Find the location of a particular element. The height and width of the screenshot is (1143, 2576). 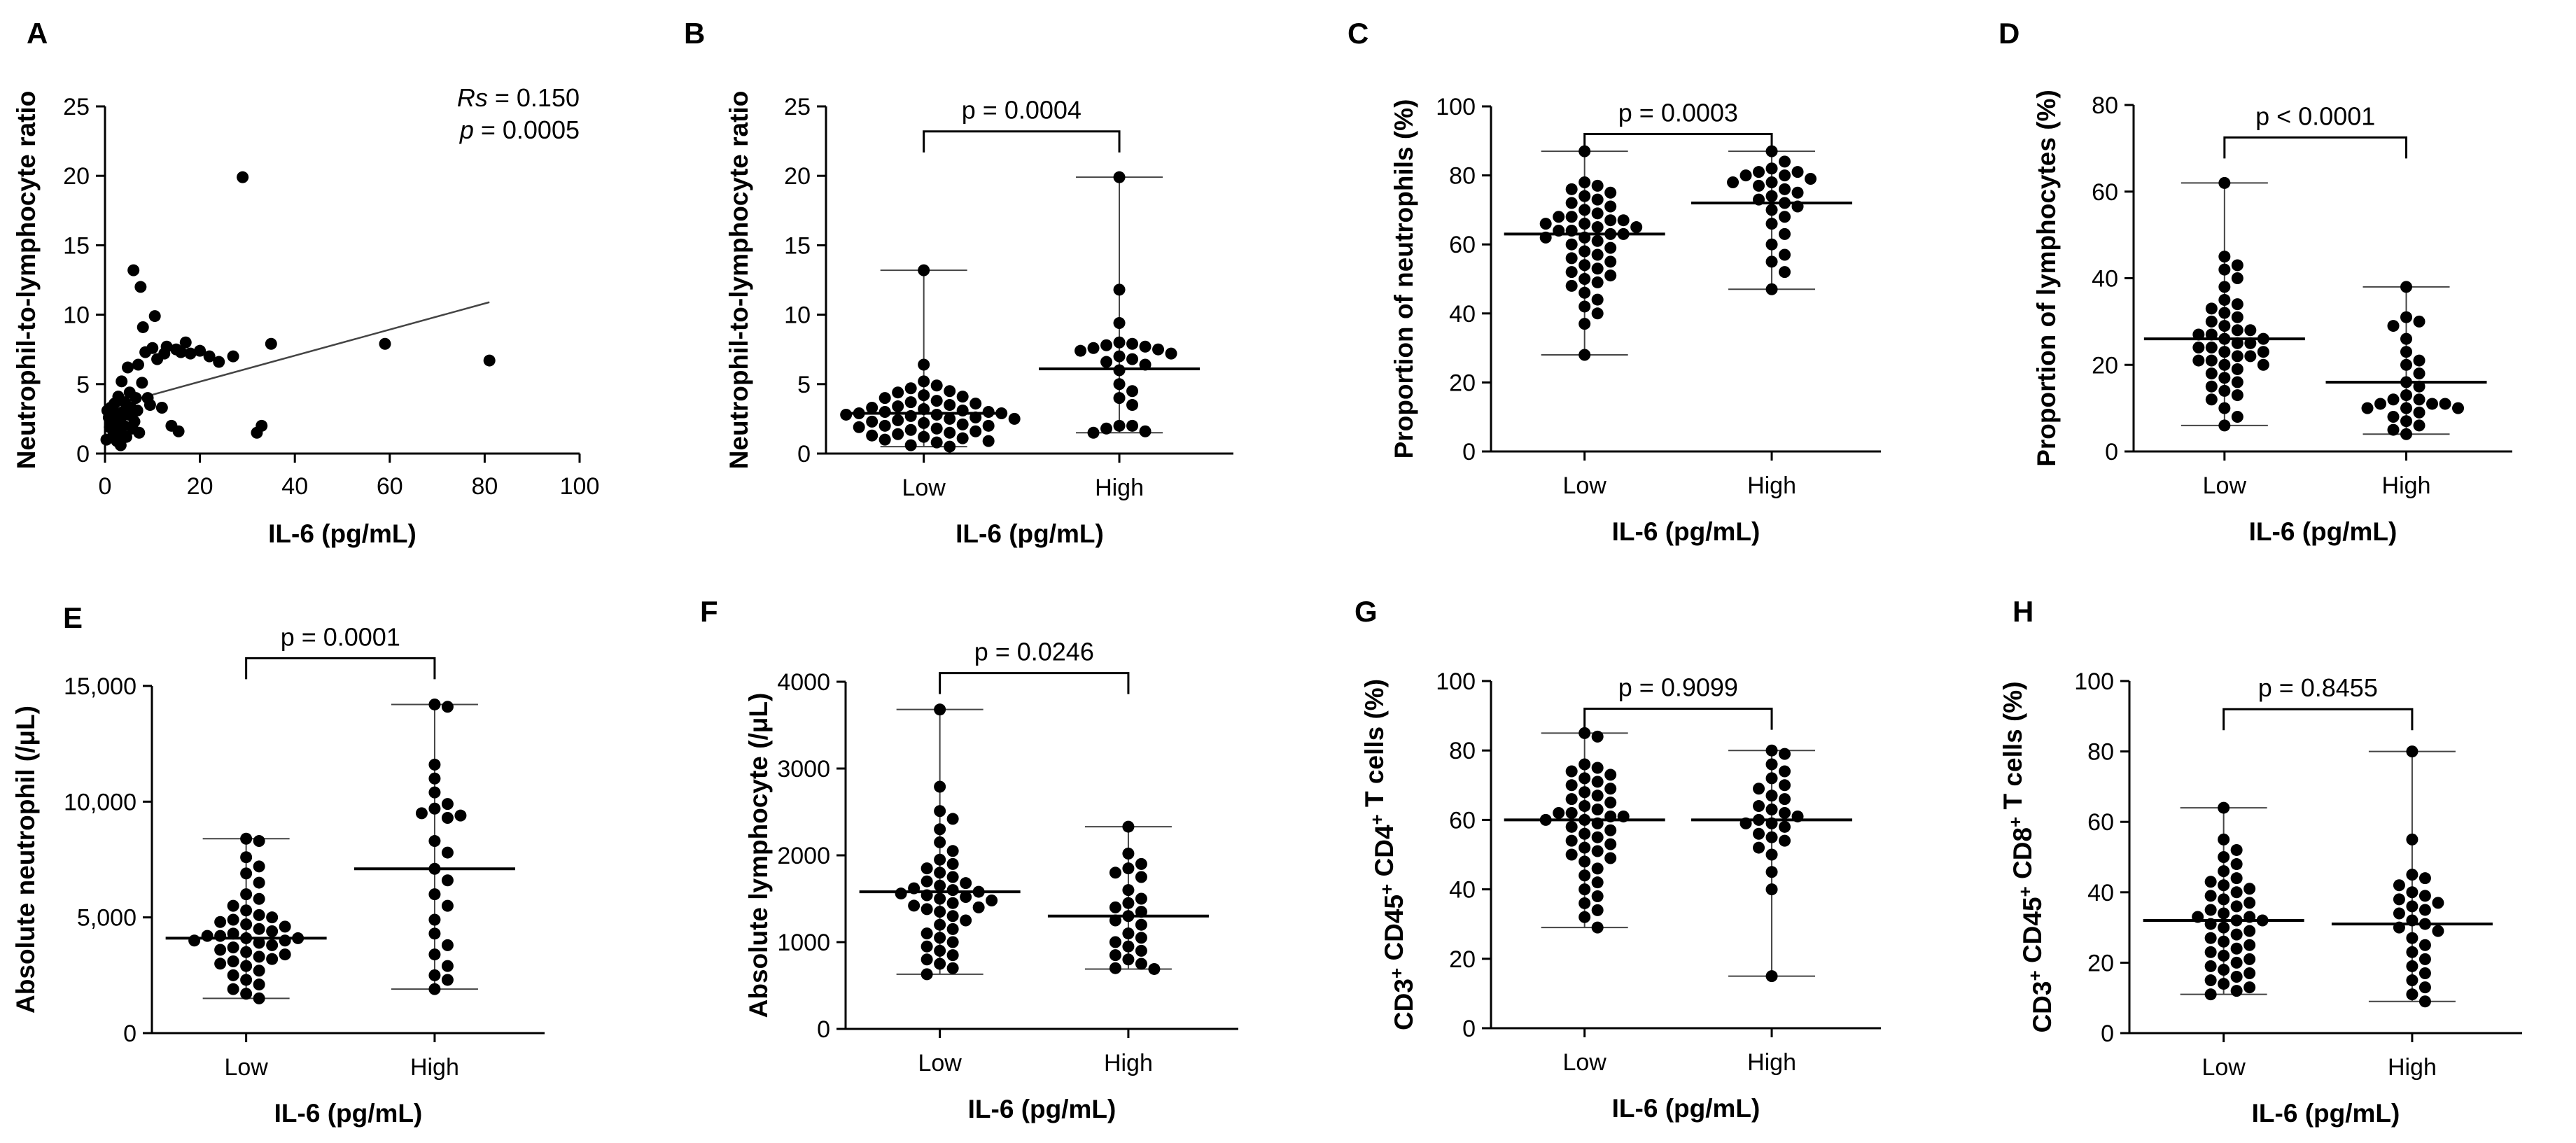

y-axis-title-part: CD45 is located at coordinates (2032, 933).